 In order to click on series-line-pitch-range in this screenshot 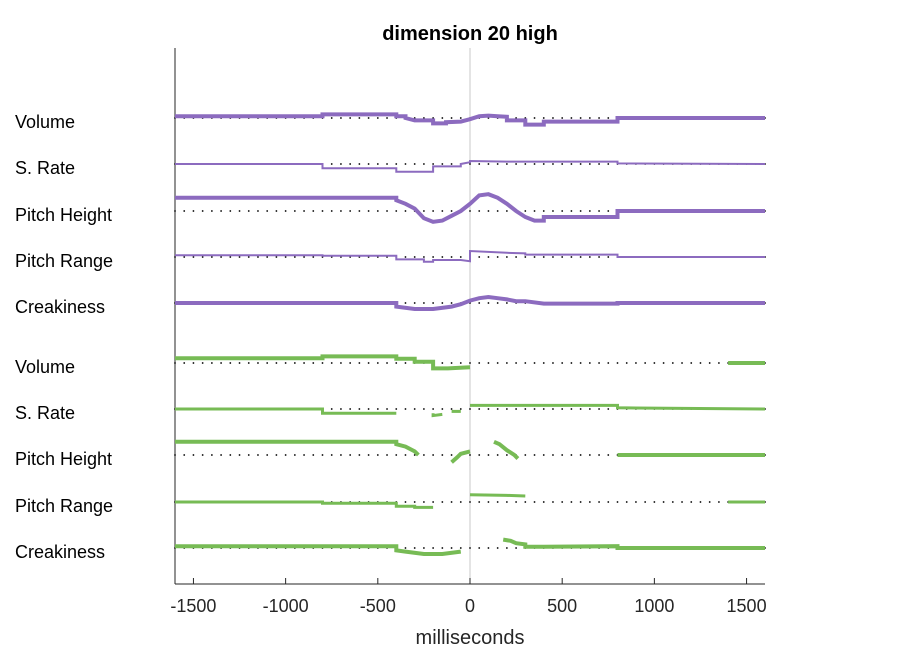, I will do `click(497, 495)`.